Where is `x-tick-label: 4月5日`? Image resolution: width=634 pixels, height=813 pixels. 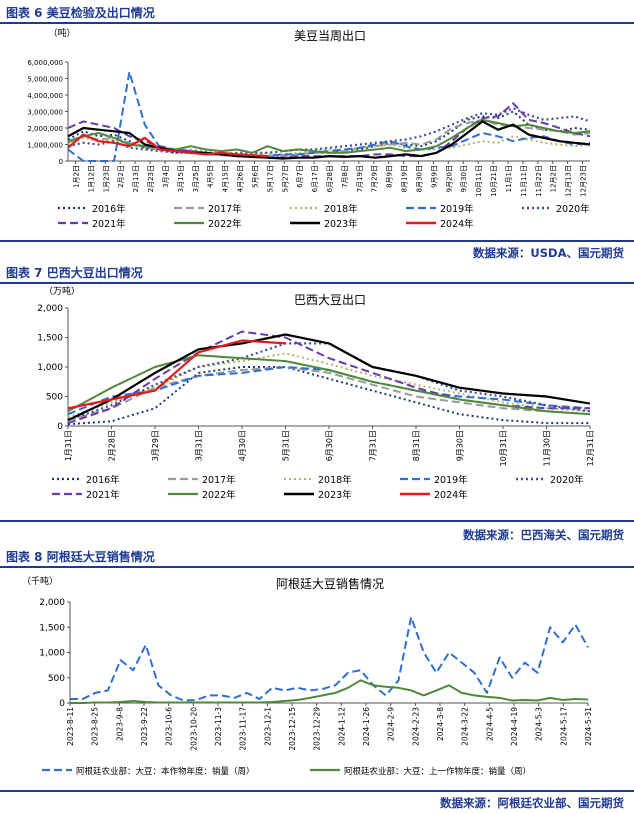 x-tick-label: 4月5日 is located at coordinates (211, 176).